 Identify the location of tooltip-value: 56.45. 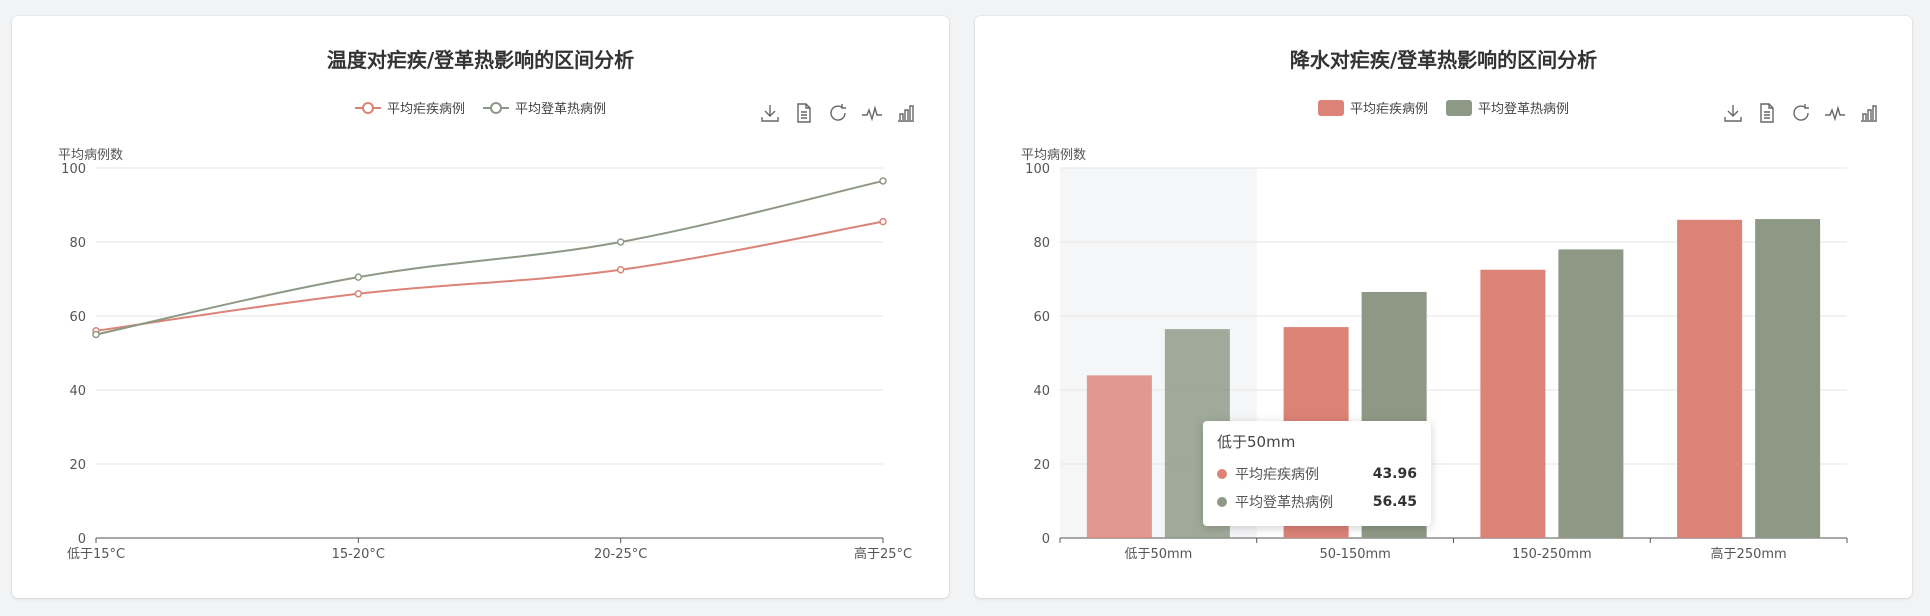
(1394, 502).